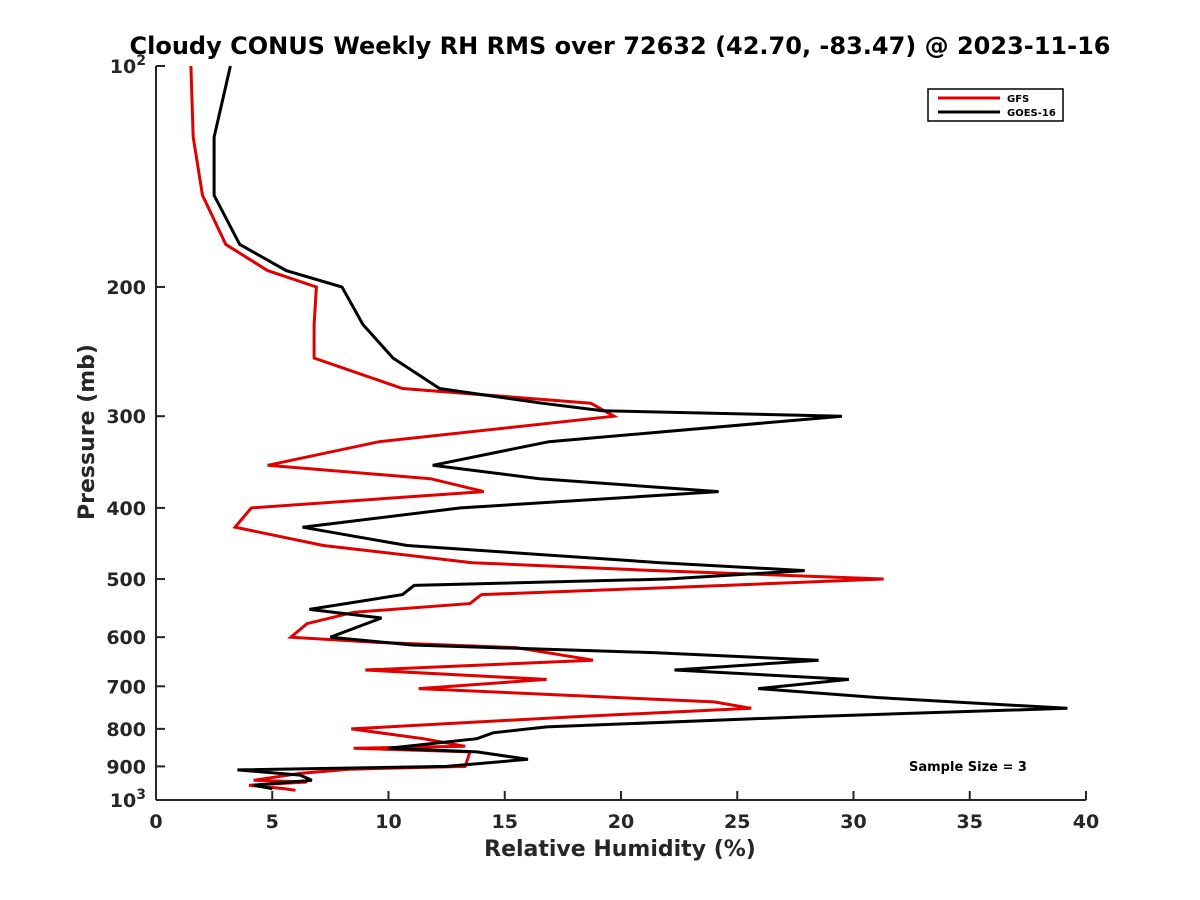 The height and width of the screenshot is (900, 1200). I want to click on x-tick-label: 30, so click(853, 822).